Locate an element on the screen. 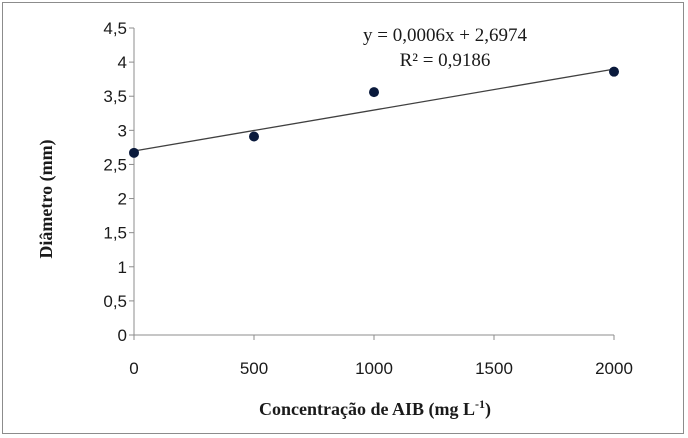 The image size is (688, 438). y-tick-label: 3,5 is located at coordinates (115, 96).